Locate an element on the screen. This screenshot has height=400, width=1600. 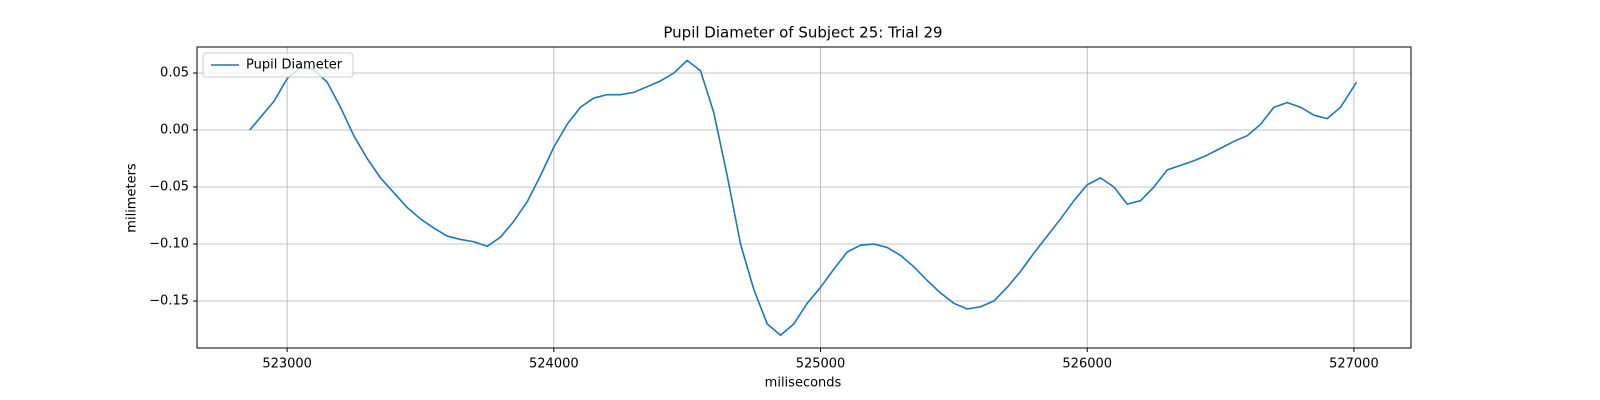
legend-box is located at coordinates (278, 65).